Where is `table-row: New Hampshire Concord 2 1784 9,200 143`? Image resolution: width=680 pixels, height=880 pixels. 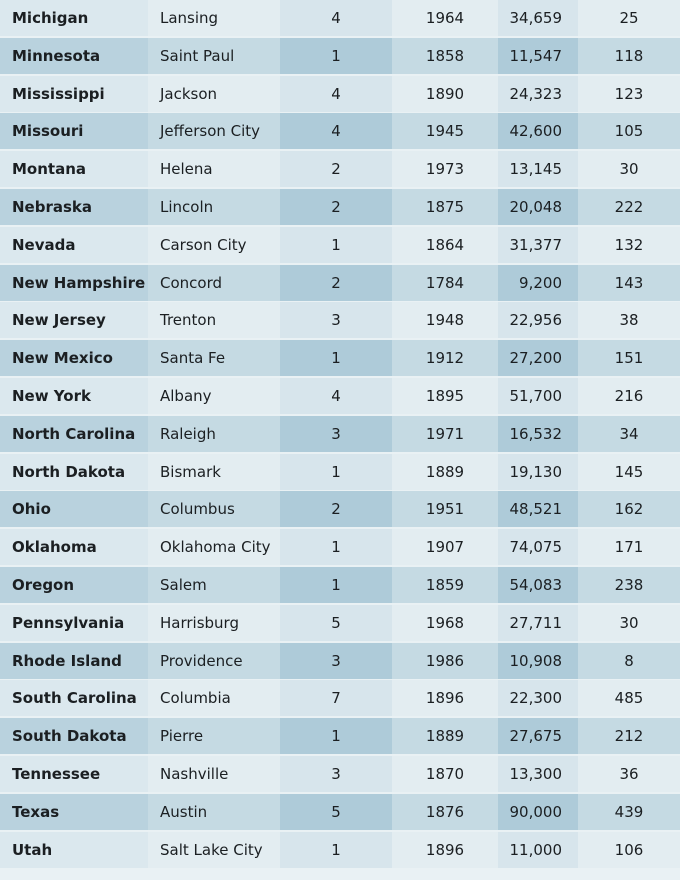 table-row: New Hampshire Concord 2 1784 9,200 143 is located at coordinates (340, 282).